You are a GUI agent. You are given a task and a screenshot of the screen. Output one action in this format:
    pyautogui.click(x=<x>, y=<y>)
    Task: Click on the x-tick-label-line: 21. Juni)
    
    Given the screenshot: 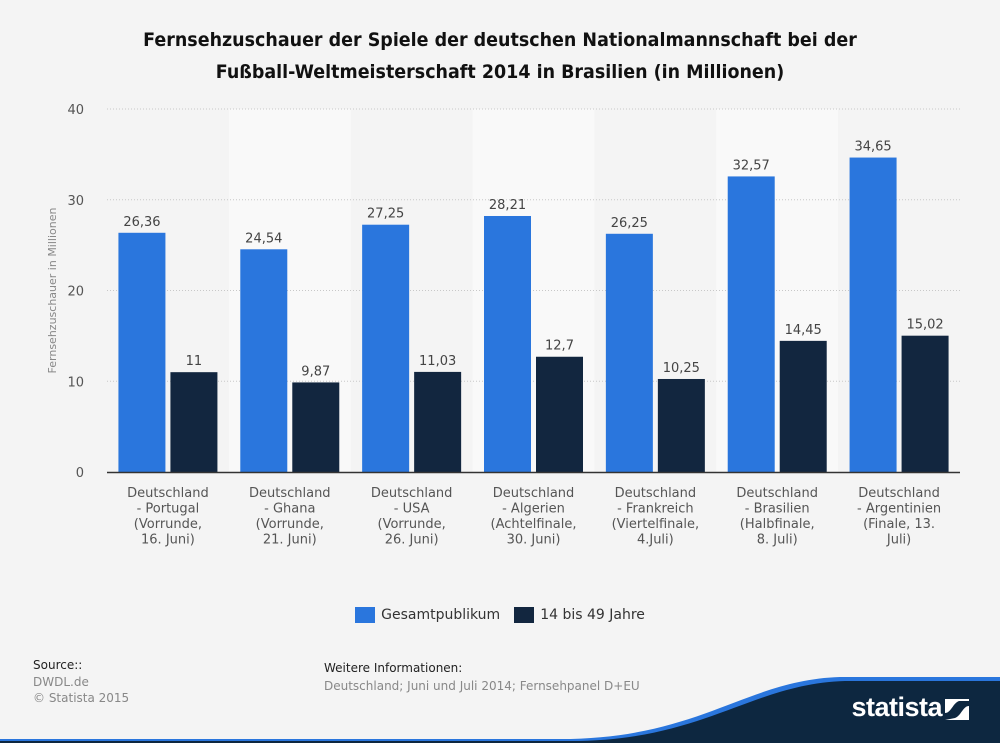 What is the action you would take?
    pyautogui.click(x=290, y=540)
    